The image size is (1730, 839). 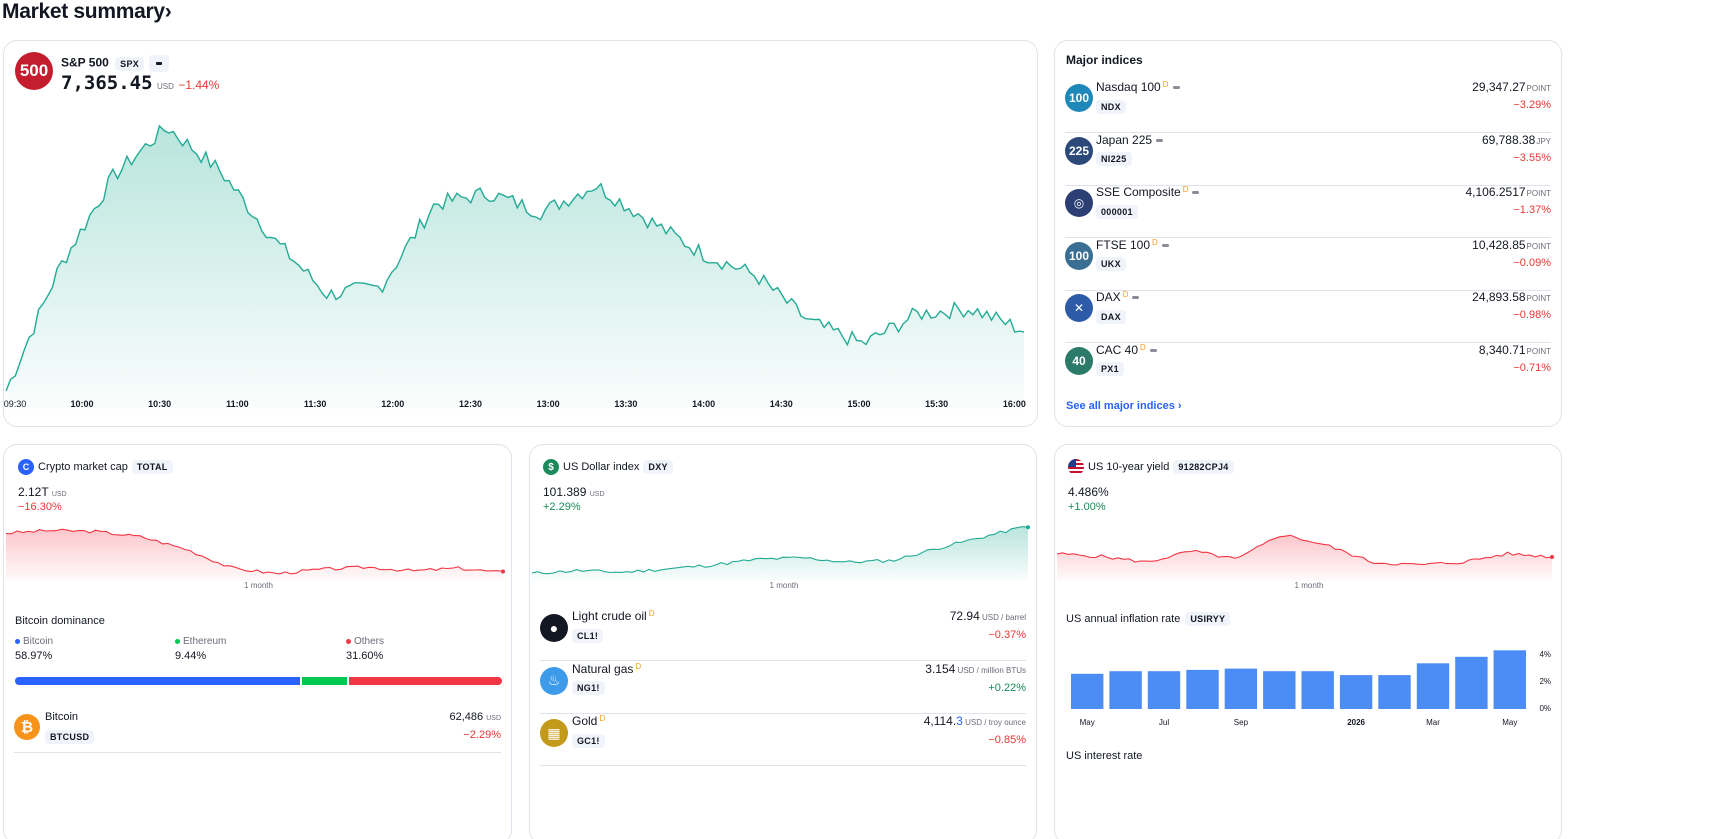 I want to click on index-row: 100 FTSE 100 D UKX 10,428.85POINT −0.09%, so click(x=1308, y=262).